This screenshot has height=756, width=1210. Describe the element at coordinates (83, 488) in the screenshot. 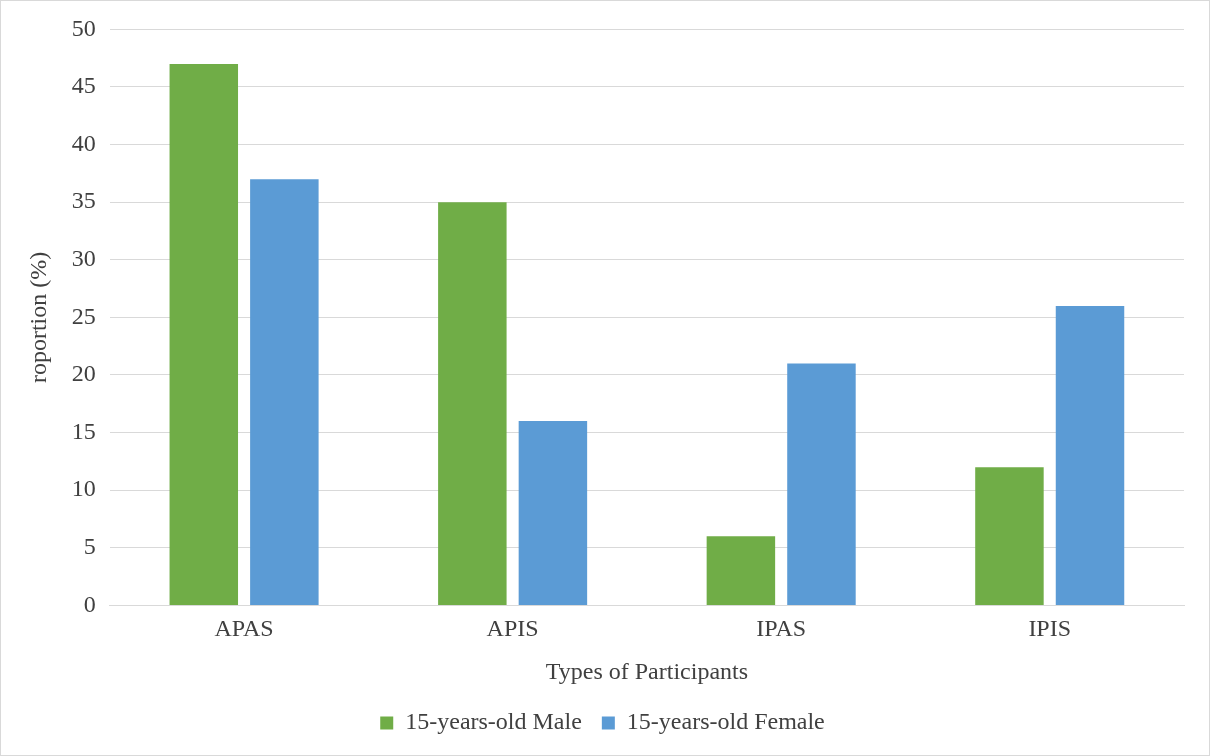

I see `y-tick-label: 10` at that location.